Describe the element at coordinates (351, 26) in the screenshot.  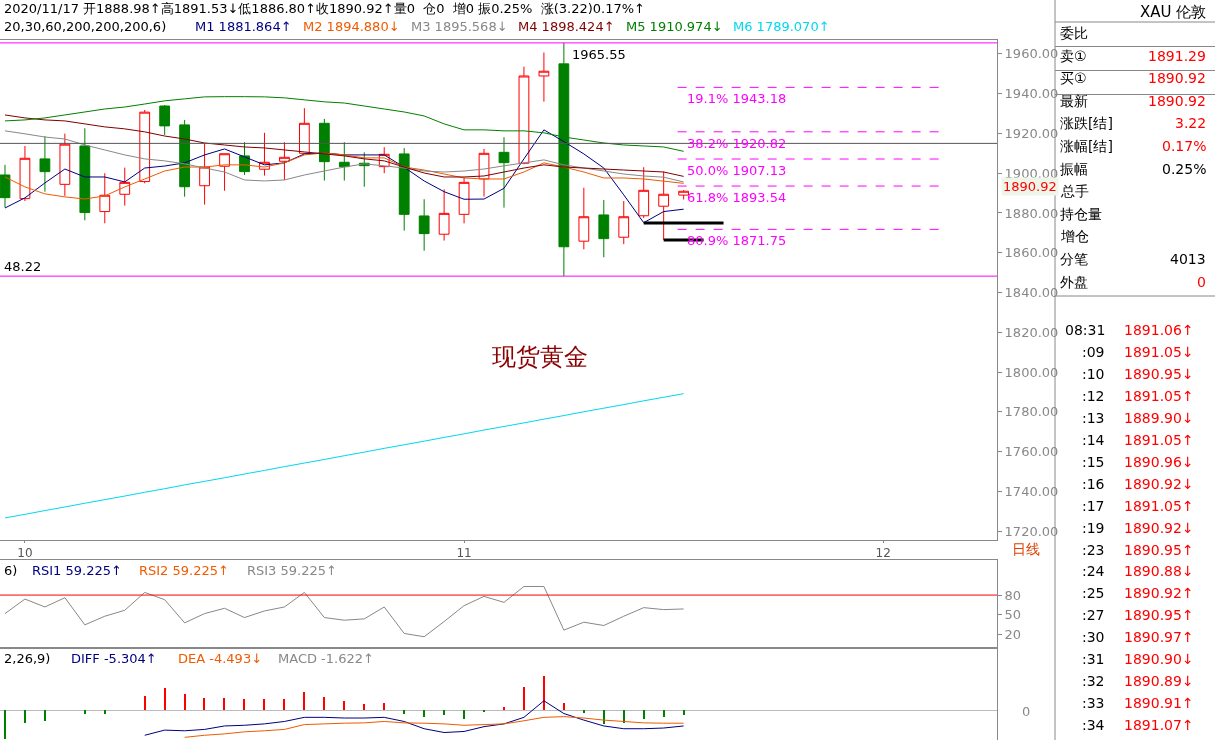
I see `text: M2 1894.880↓` at that location.